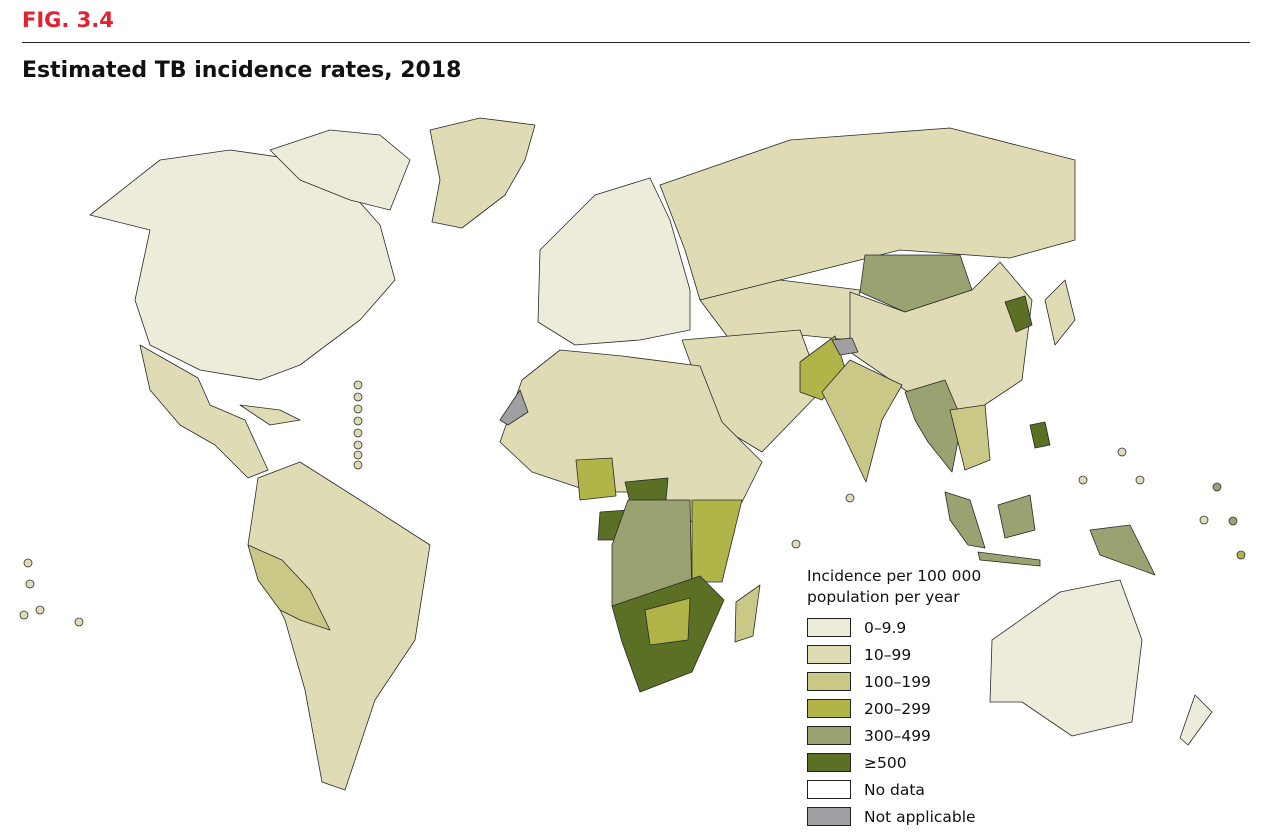 The width and height of the screenshot is (1266, 834). What do you see at coordinates (1009, 559) in the screenshot?
I see `region-java` at bounding box center [1009, 559].